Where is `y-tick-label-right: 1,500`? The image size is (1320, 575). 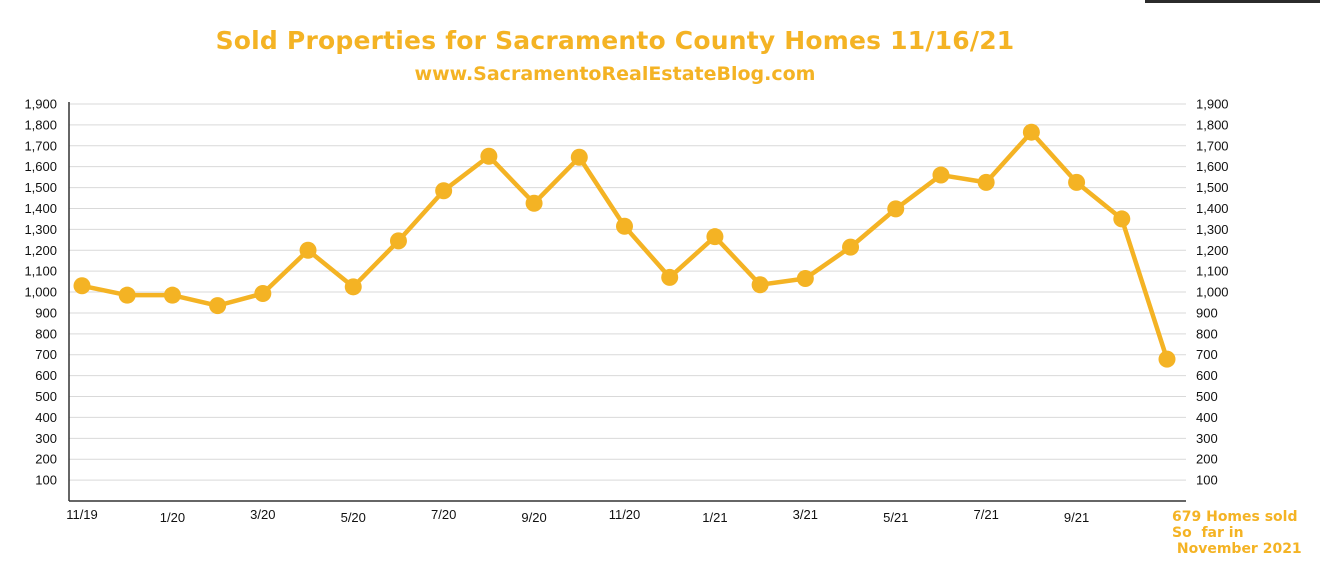
y-tick-label-right: 1,500 is located at coordinates (1212, 187).